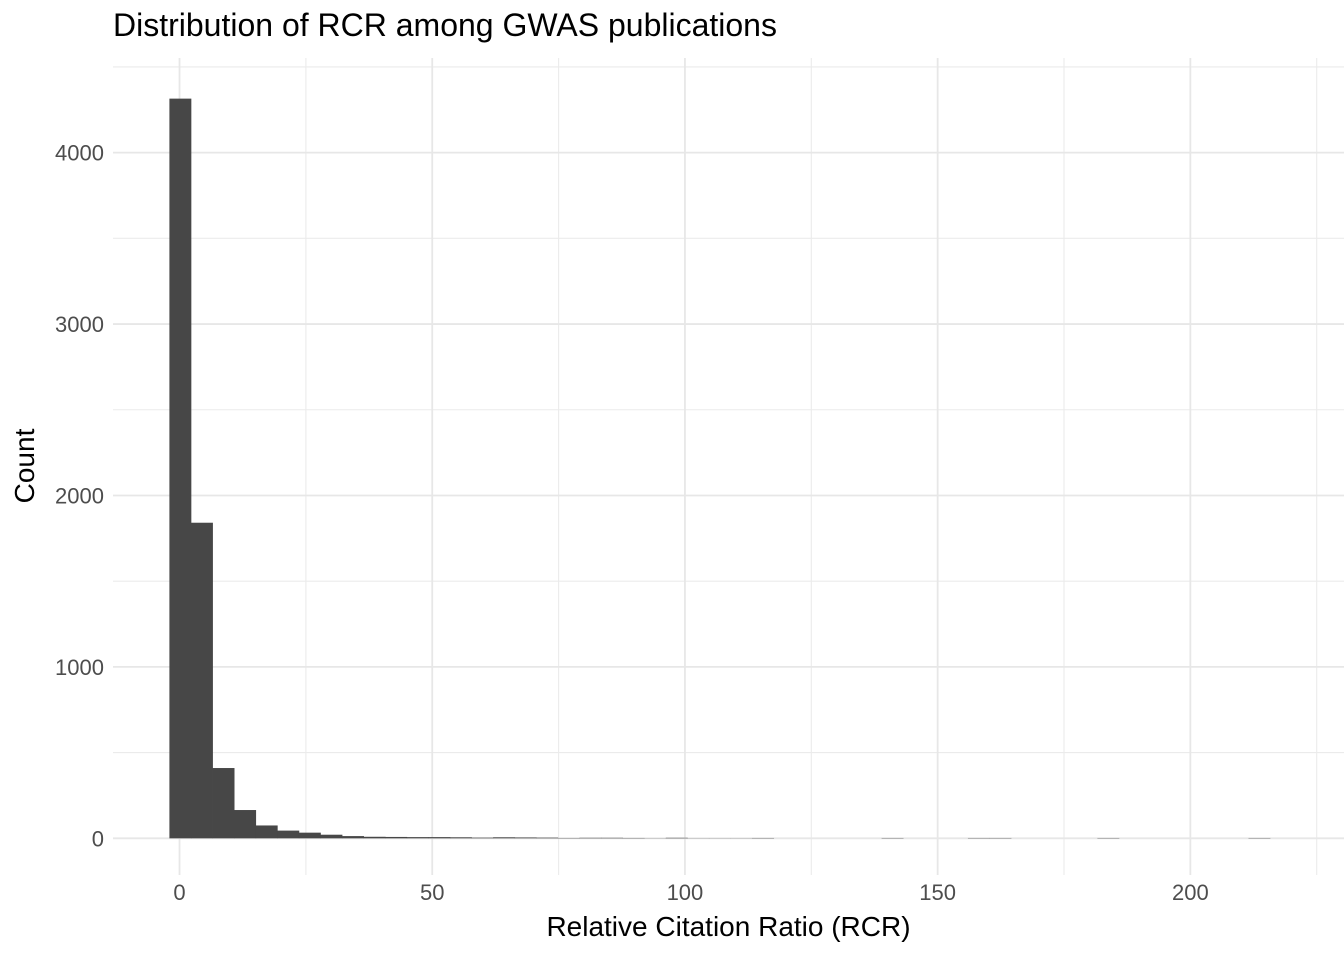 The width and height of the screenshot is (1344, 960). I want to click on x-tick-label: 0, so click(179, 892).